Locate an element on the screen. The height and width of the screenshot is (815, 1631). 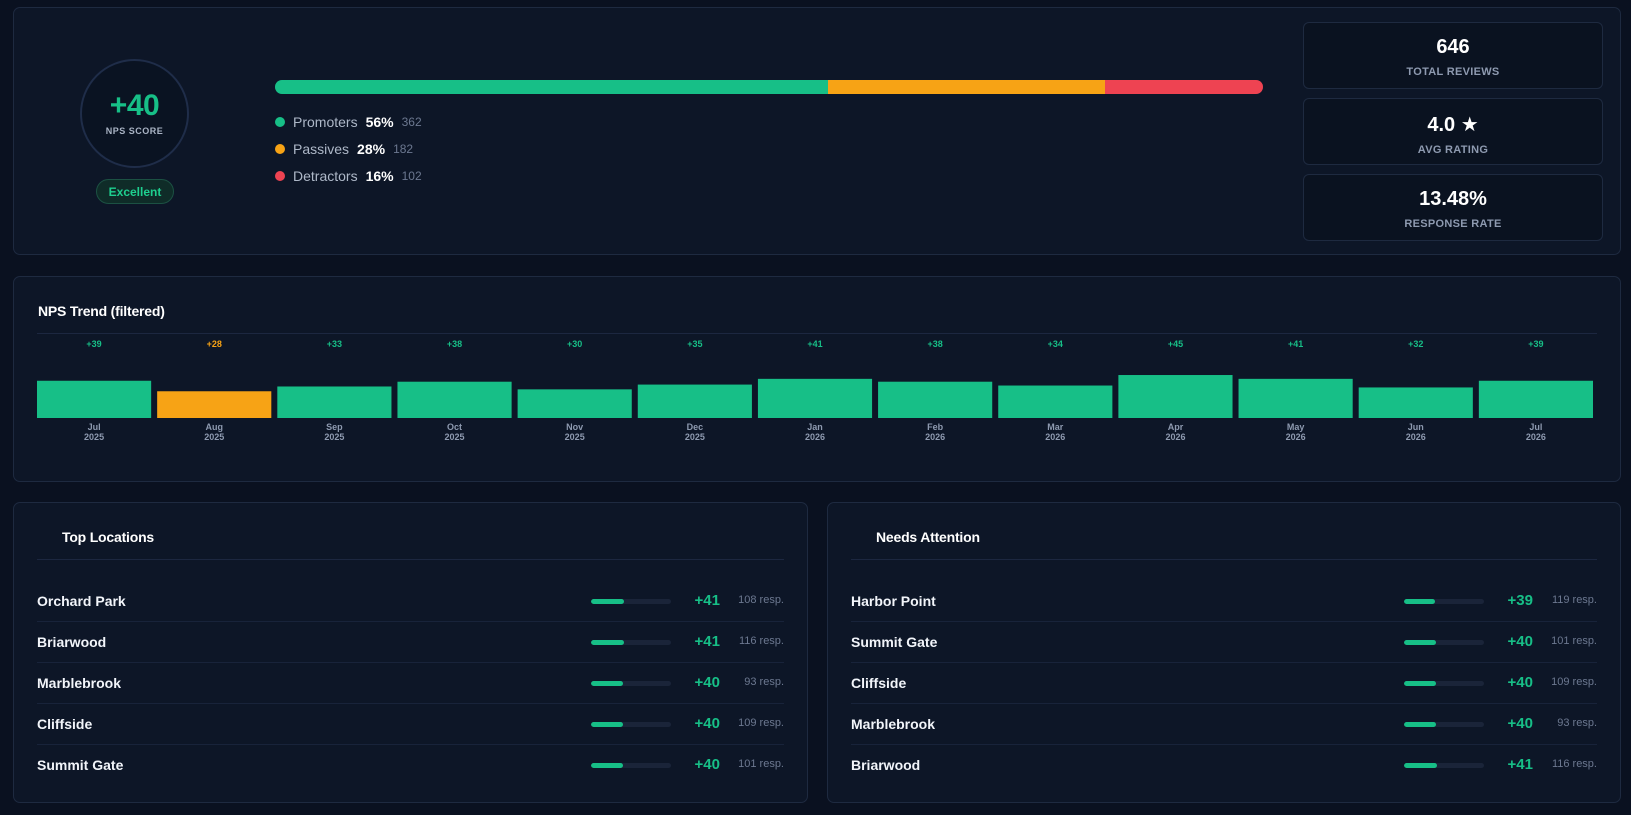
legend-item-passives: Passives 28% 182 is located at coordinates (348, 148).